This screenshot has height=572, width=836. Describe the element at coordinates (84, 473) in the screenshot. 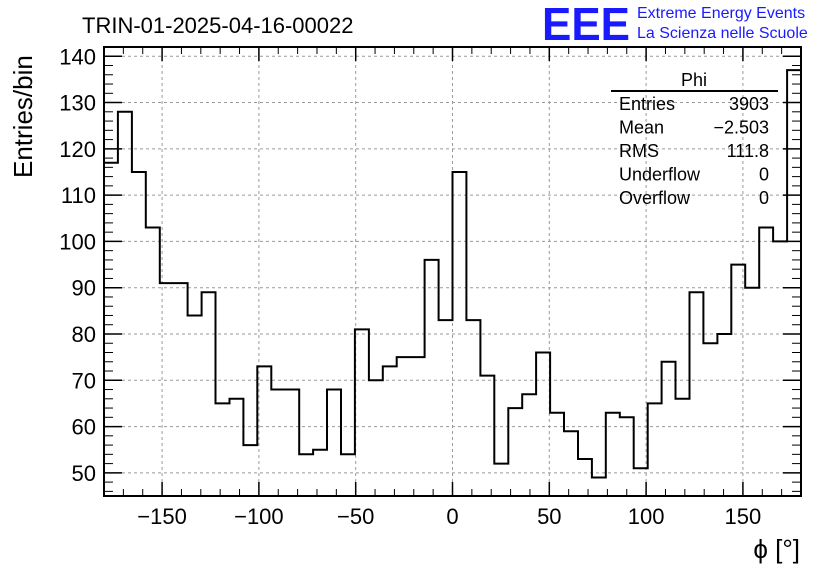

I see `y-tick-label: 50` at that location.